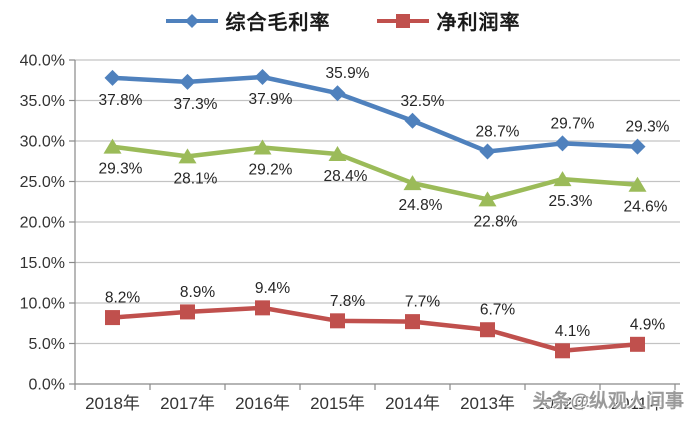  Describe the element at coordinates (608, 401) in the screenshot. I see `watermark: 头条@纵观人间事` at that location.